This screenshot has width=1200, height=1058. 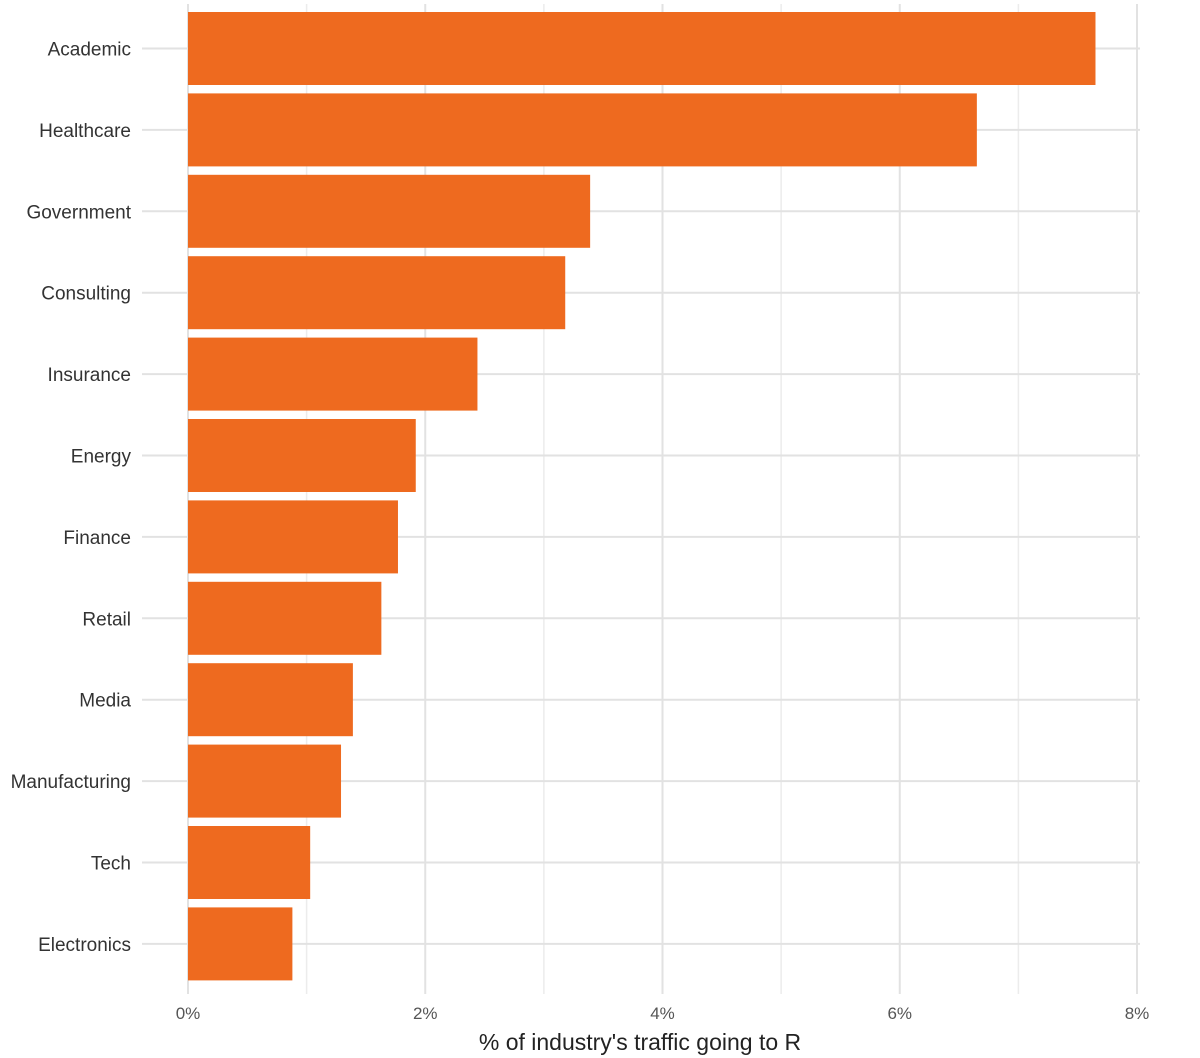 What do you see at coordinates (111, 864) in the screenshot?
I see `category-label: Tech` at bounding box center [111, 864].